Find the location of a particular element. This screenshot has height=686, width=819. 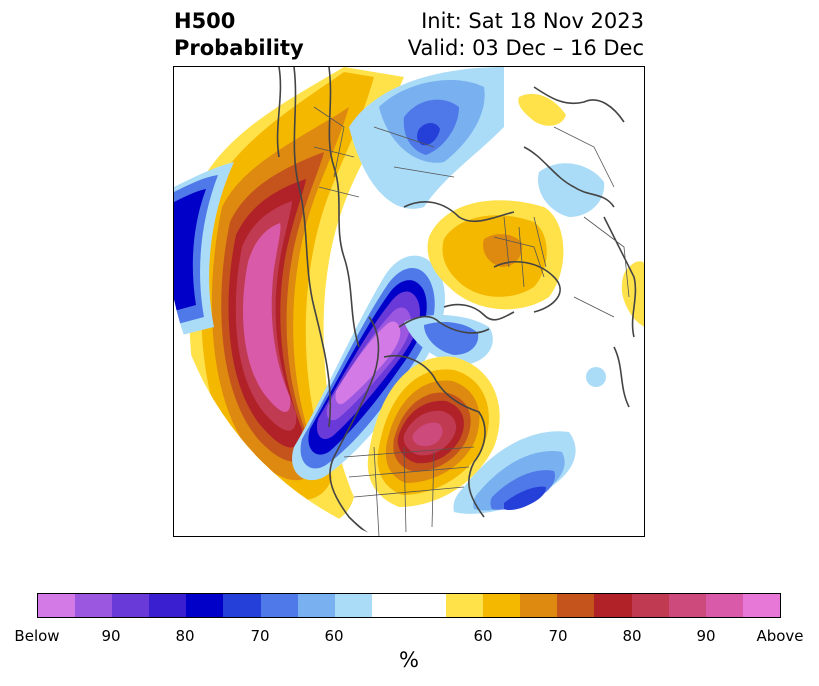

west-canada-below-anomaly is located at coordinates (368, 368).